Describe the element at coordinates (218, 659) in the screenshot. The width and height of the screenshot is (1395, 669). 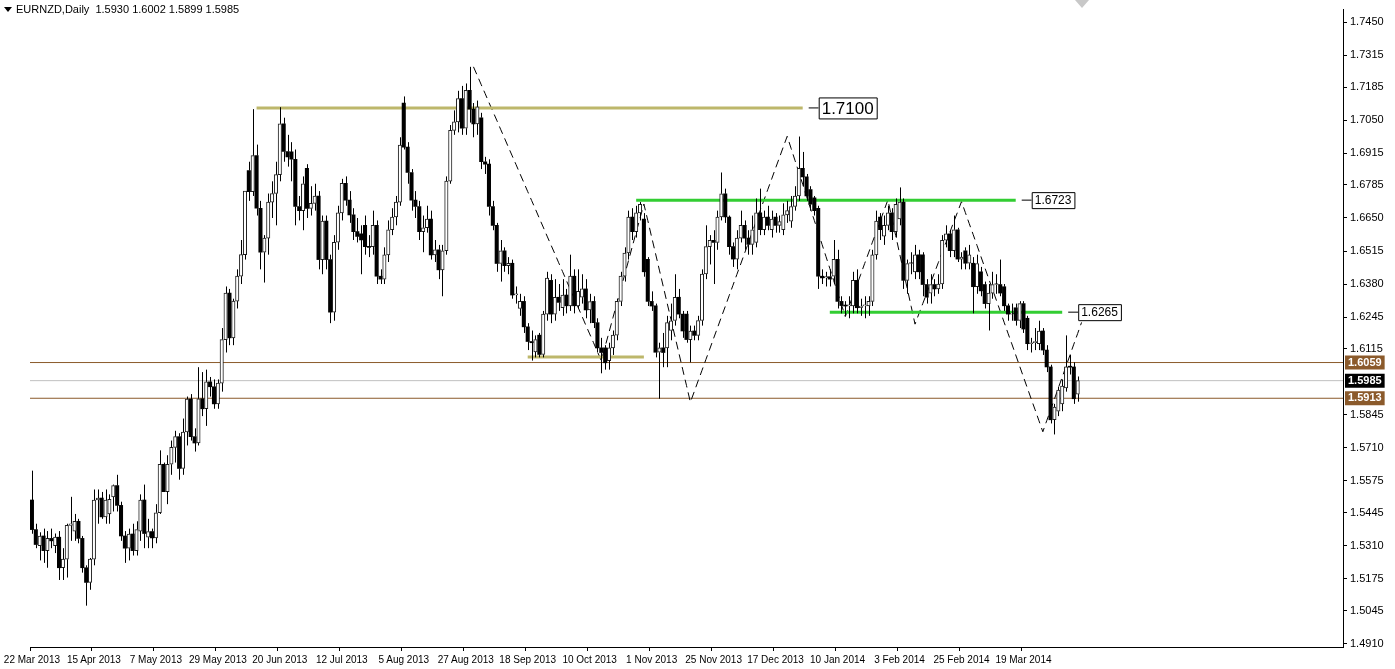
I see `x-tick-label: 29 May 2013` at that location.